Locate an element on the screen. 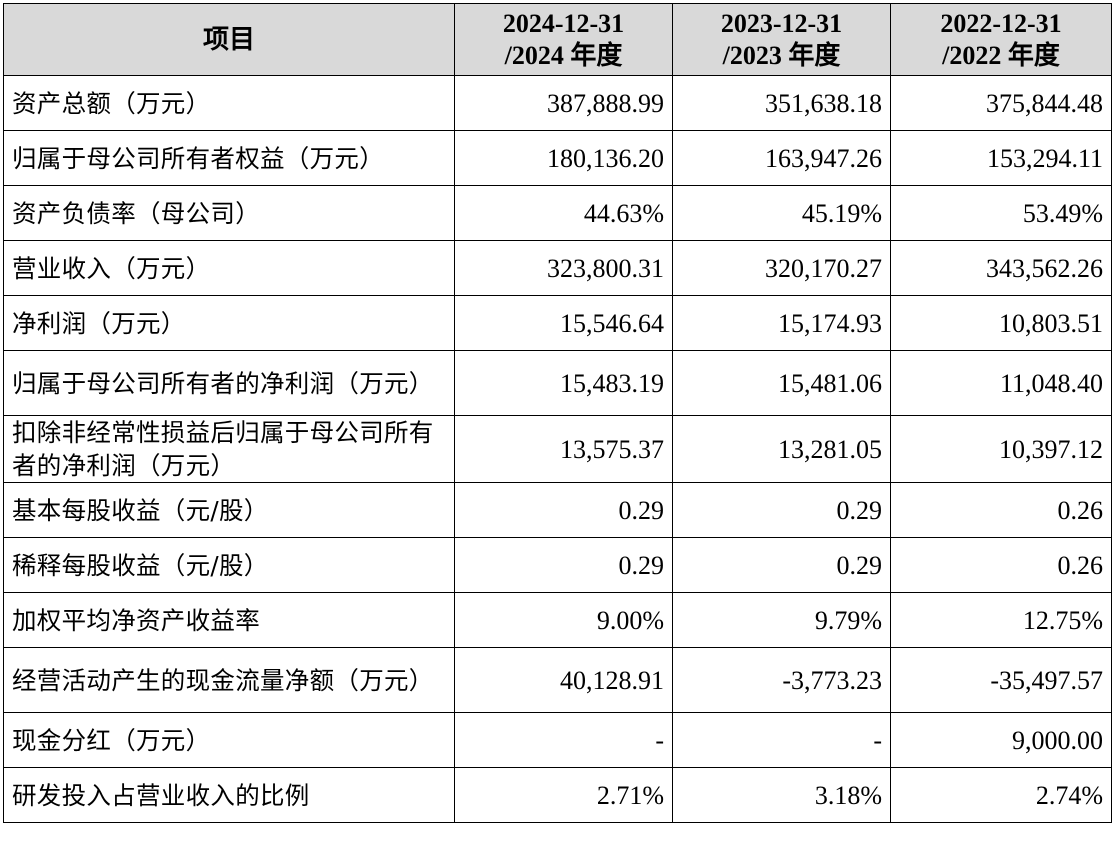  table-row: 基本每股收益（元/股） 0.29 0.29 0.26 is located at coordinates (557, 510).